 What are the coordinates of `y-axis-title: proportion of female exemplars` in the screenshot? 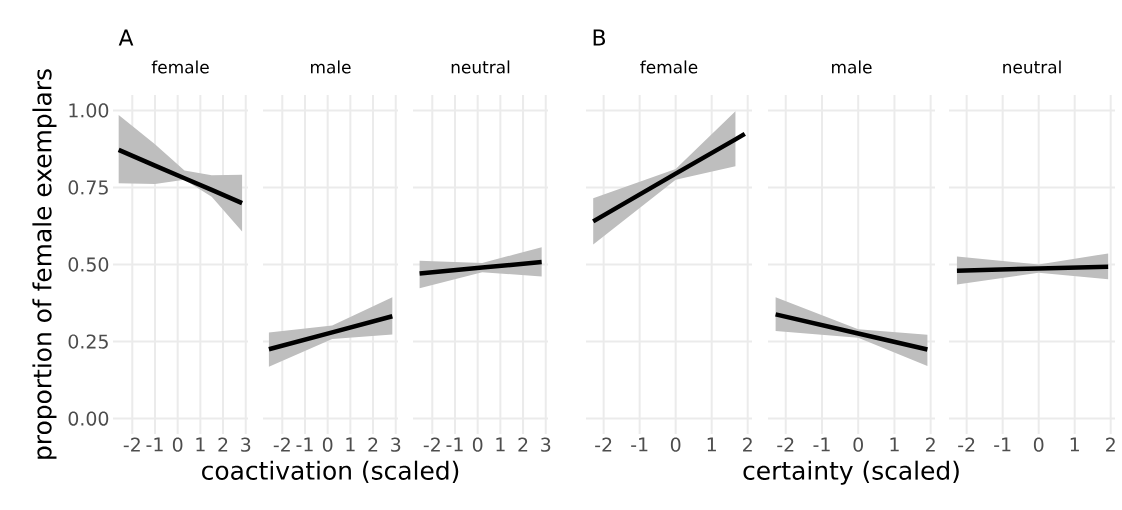 It's located at (44, 264).